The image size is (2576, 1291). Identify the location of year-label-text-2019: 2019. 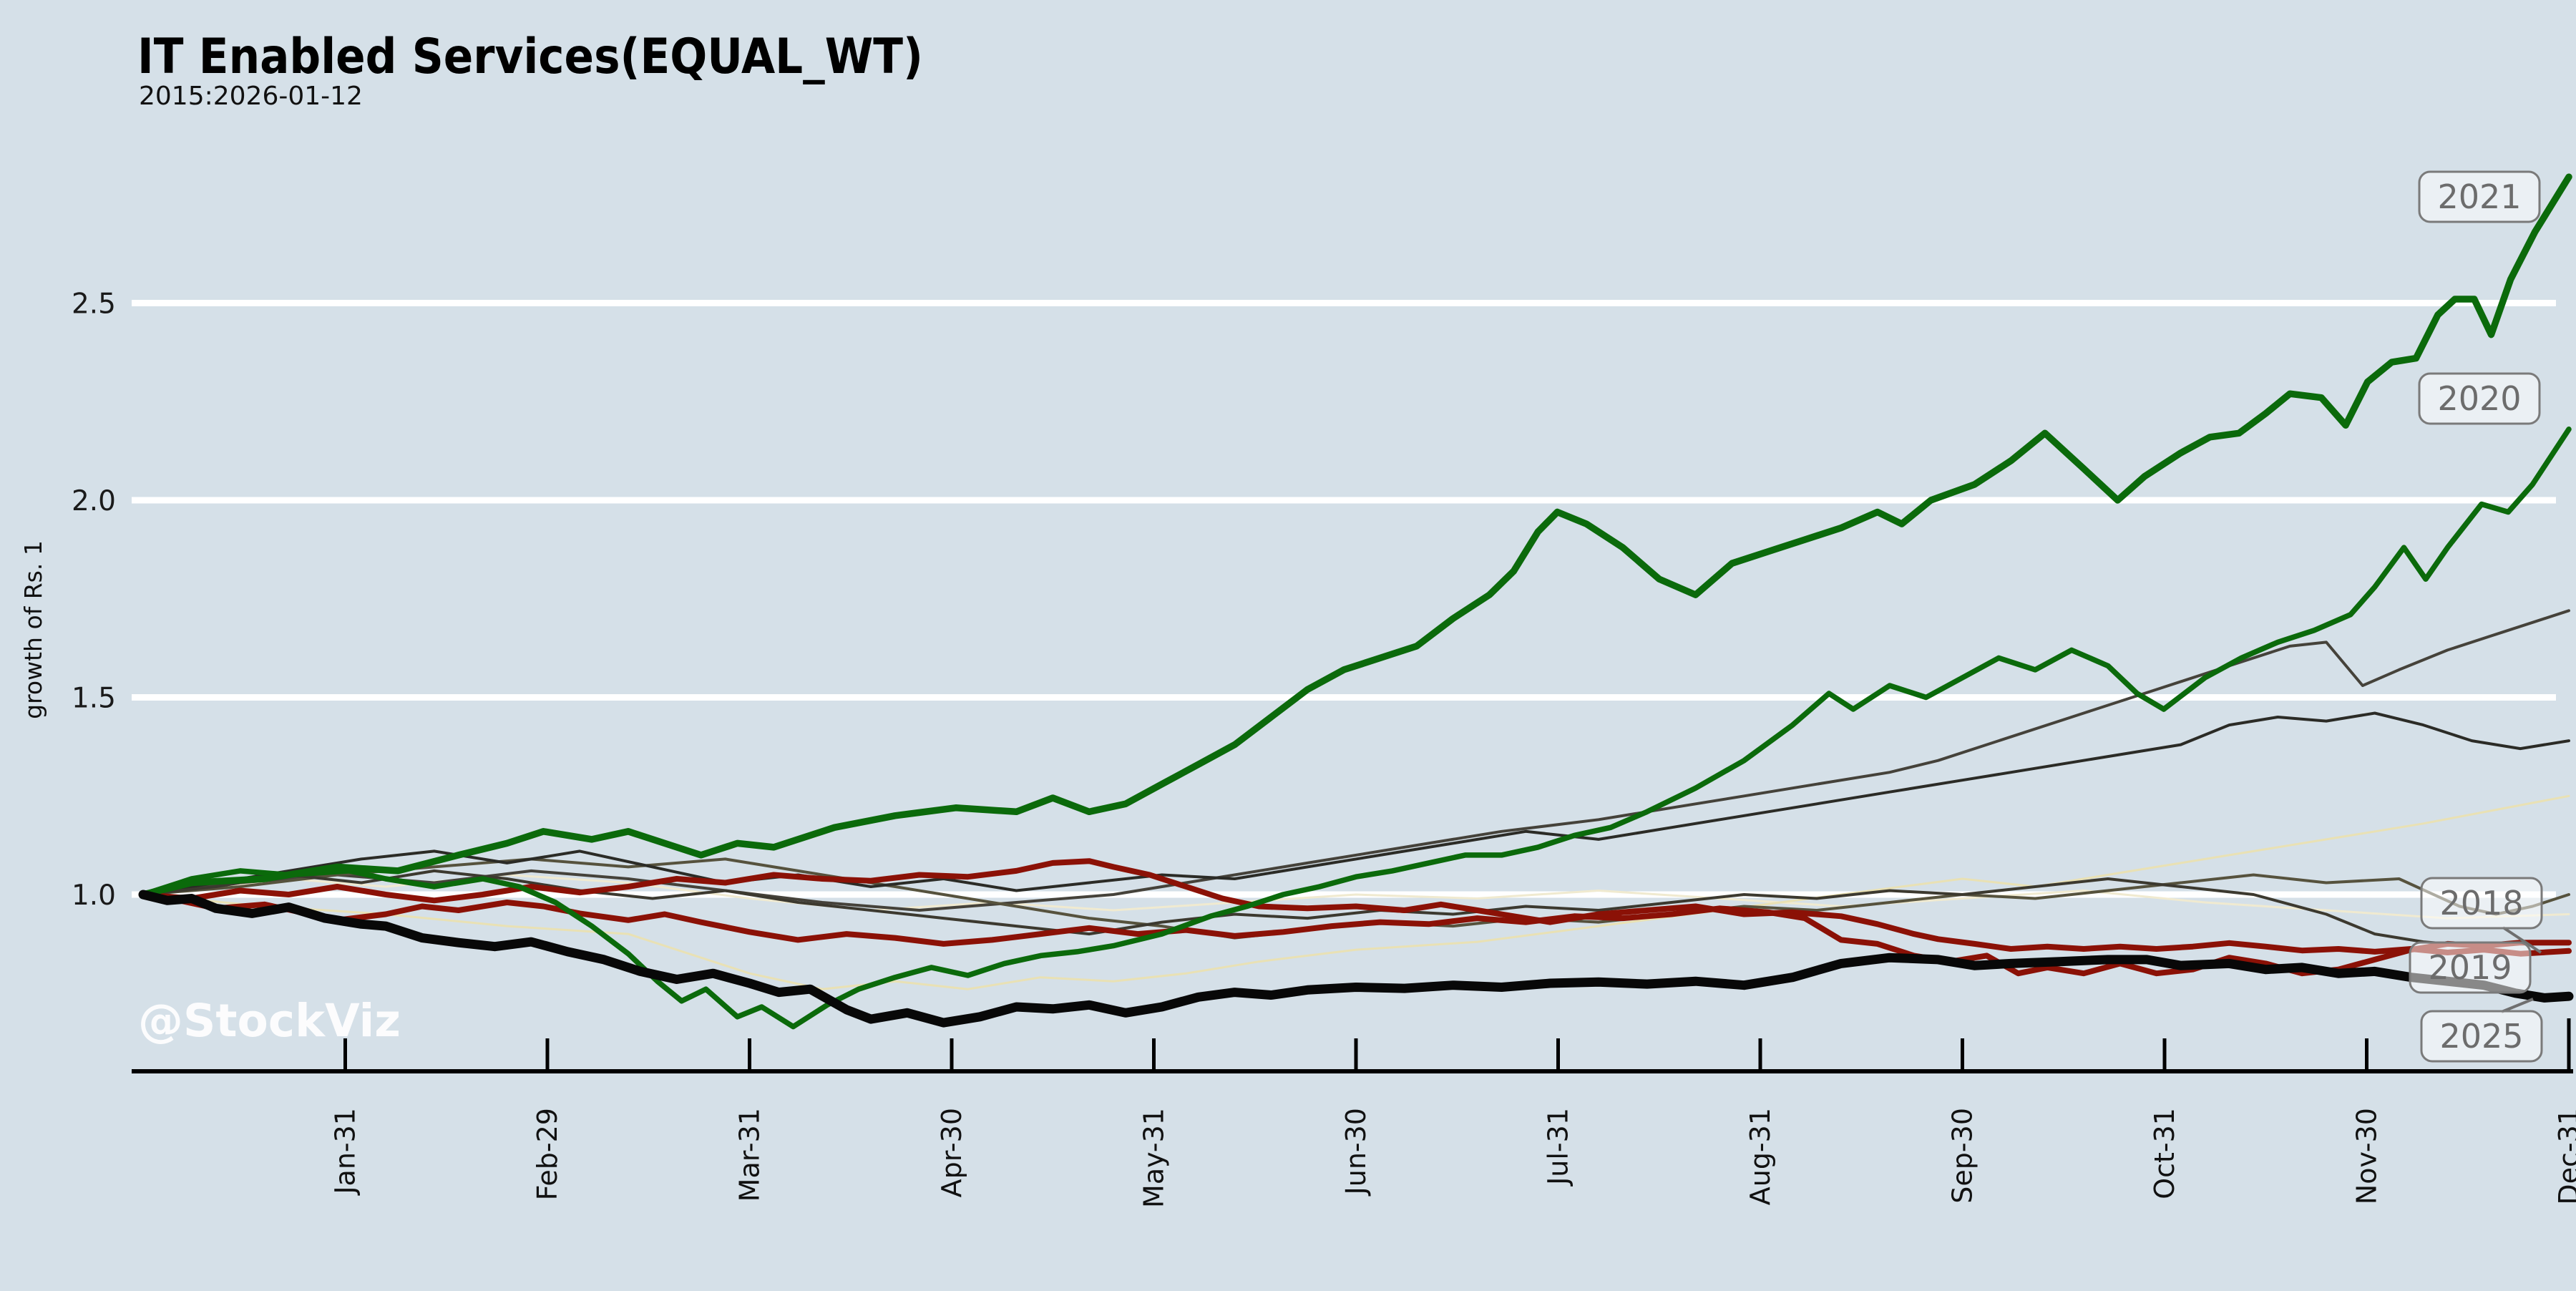
(2470, 967).